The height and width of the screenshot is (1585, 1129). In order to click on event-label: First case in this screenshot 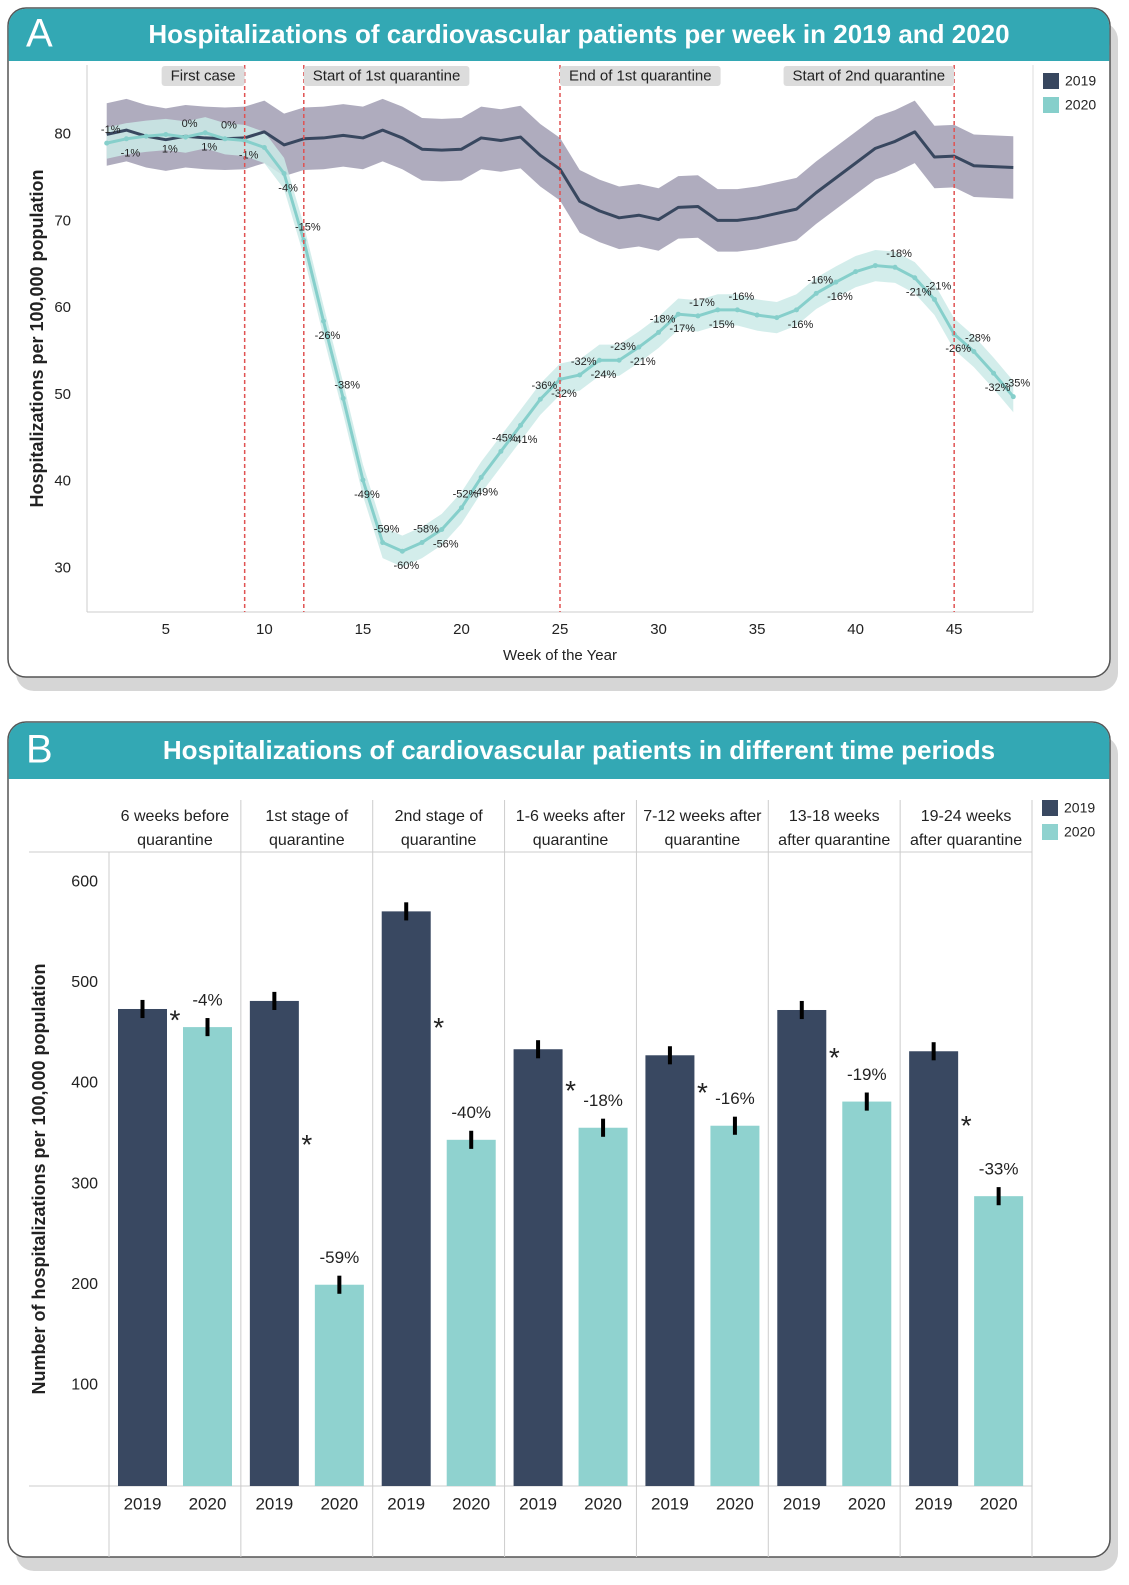, I will do `click(203, 75)`.